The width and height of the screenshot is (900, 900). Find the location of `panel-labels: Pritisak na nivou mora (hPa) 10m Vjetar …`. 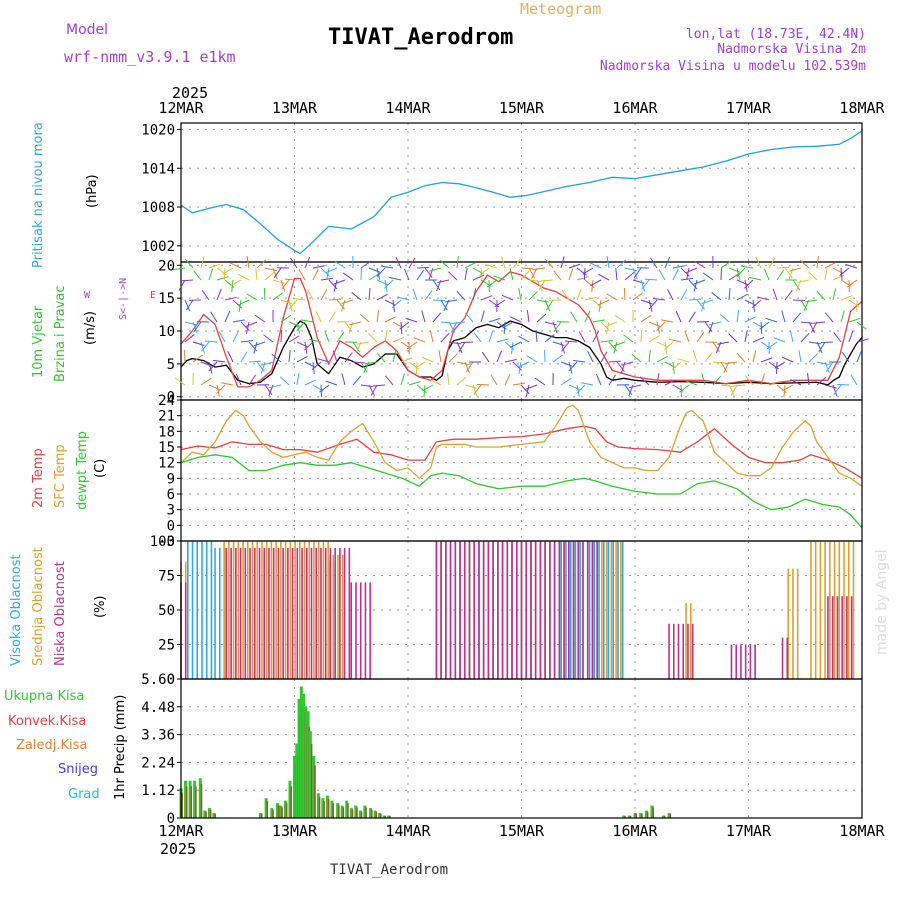

panel-labels: Pritisak na nivou mora (hPa) 10m Vjetar … is located at coordinates (80, 462).